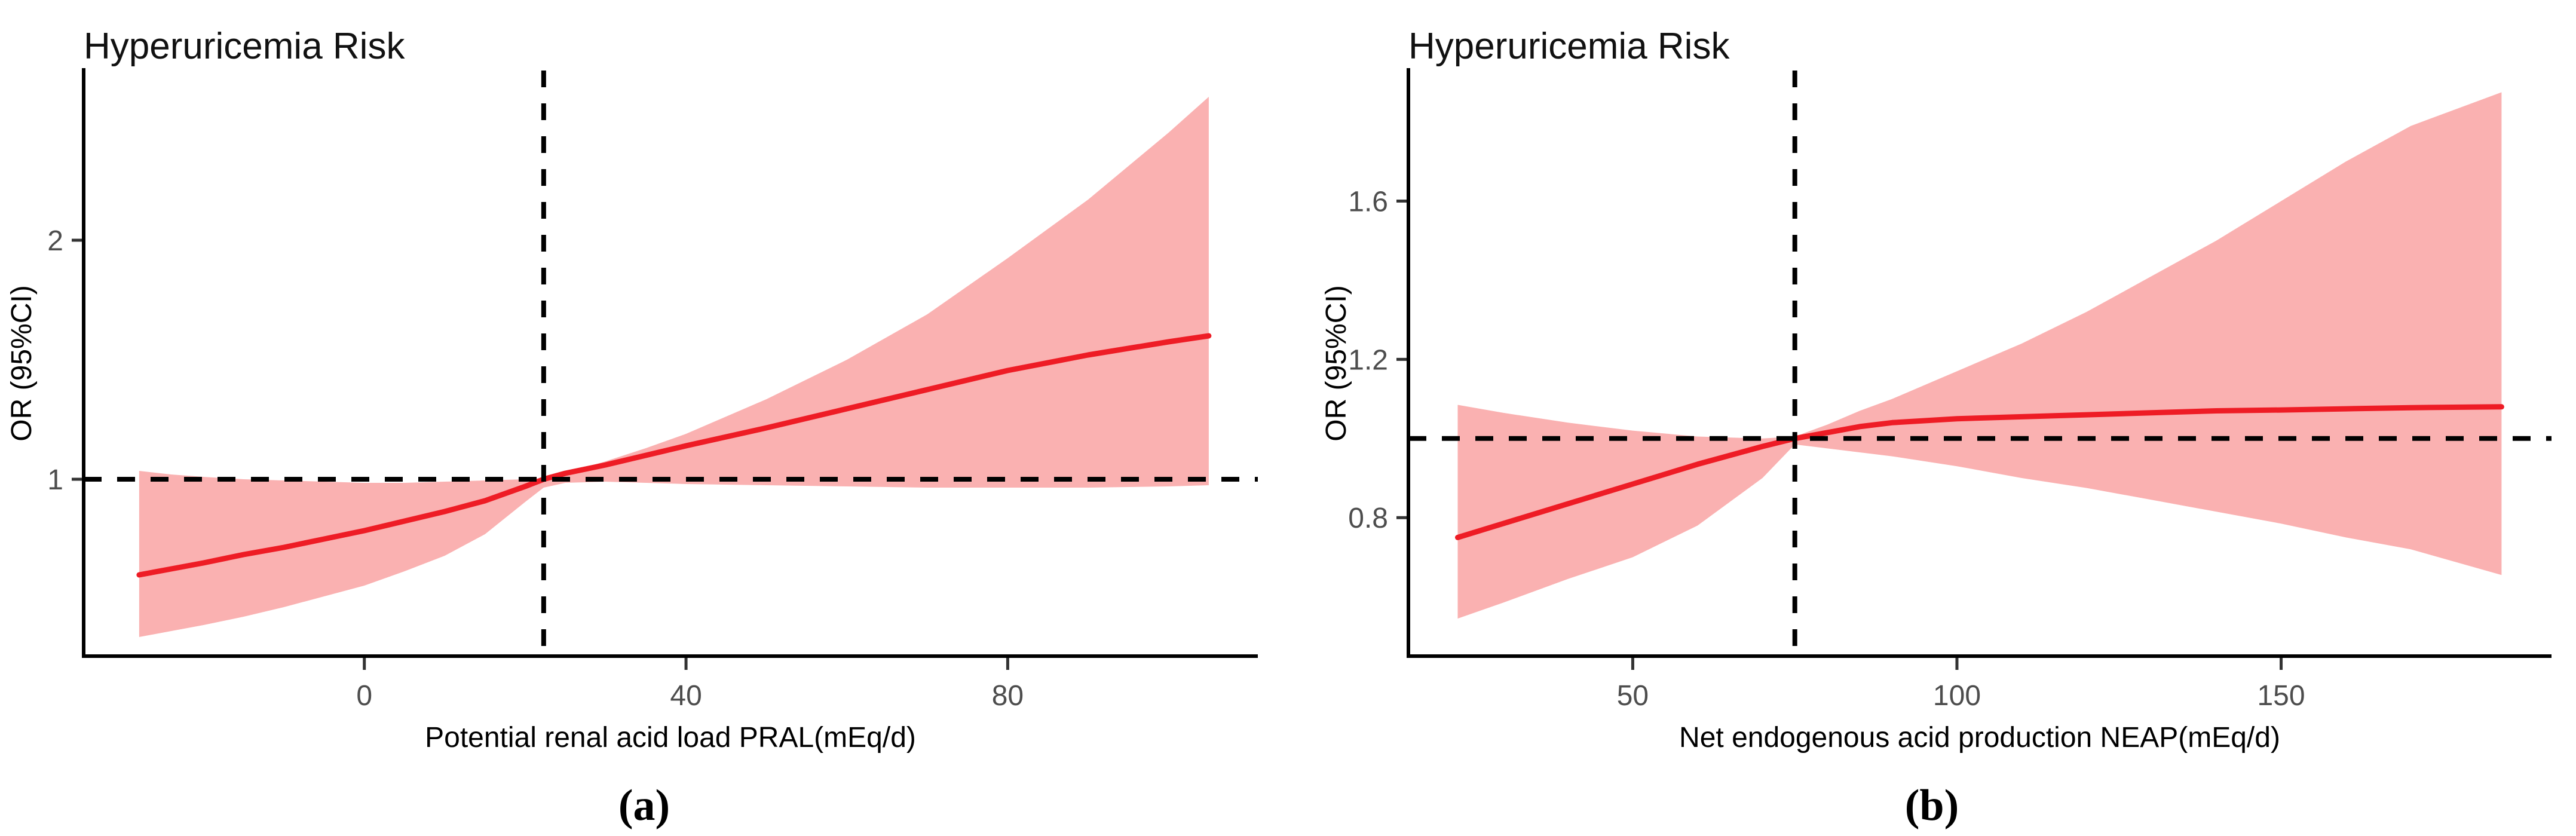  I want to click on panel-a-title: Hyperuricemia Risk, so click(245, 46).